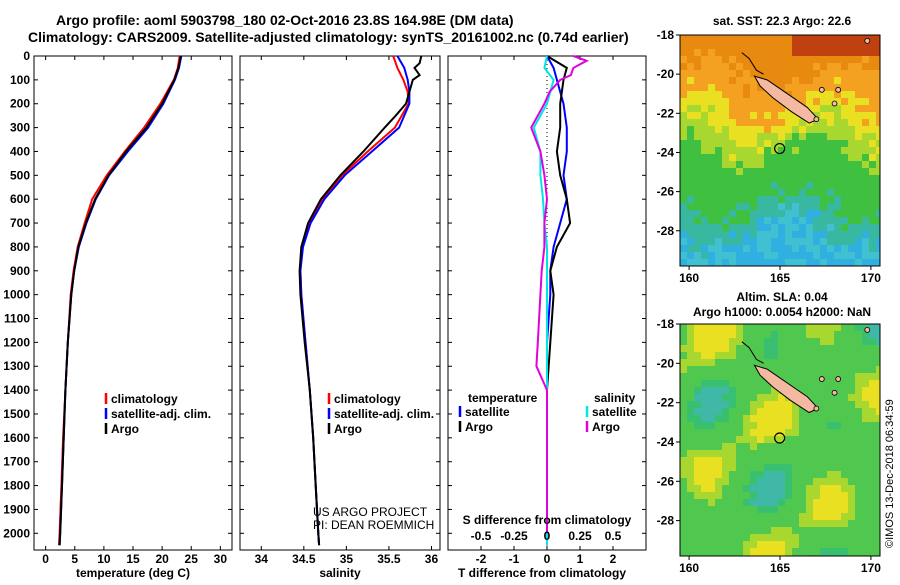 The image size is (900, 585). Describe the element at coordinates (17, 319) in the screenshot. I see `y-tick-label: 1100` at that location.